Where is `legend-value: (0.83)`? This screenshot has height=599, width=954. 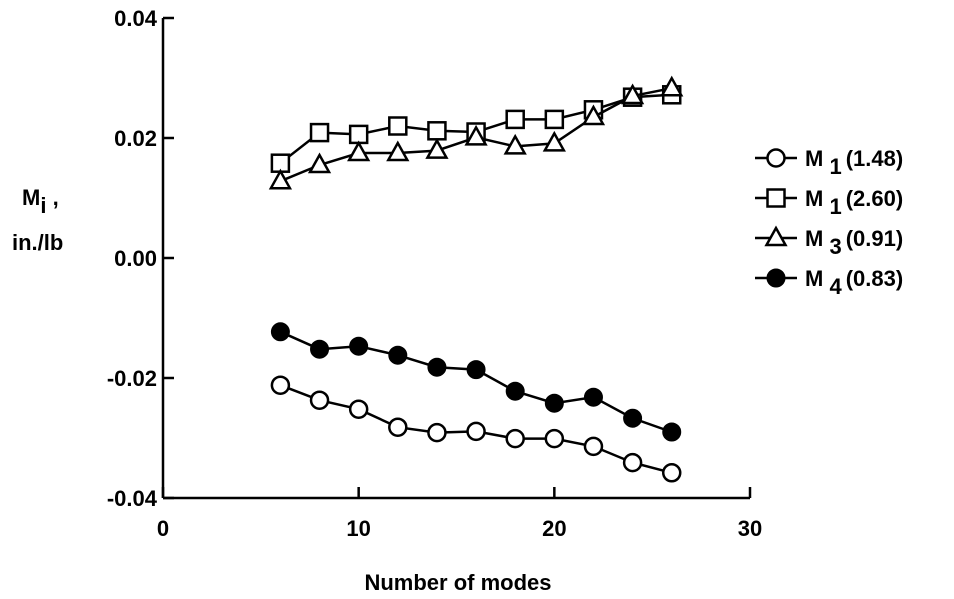
legend-value: (0.83) is located at coordinates (874, 278).